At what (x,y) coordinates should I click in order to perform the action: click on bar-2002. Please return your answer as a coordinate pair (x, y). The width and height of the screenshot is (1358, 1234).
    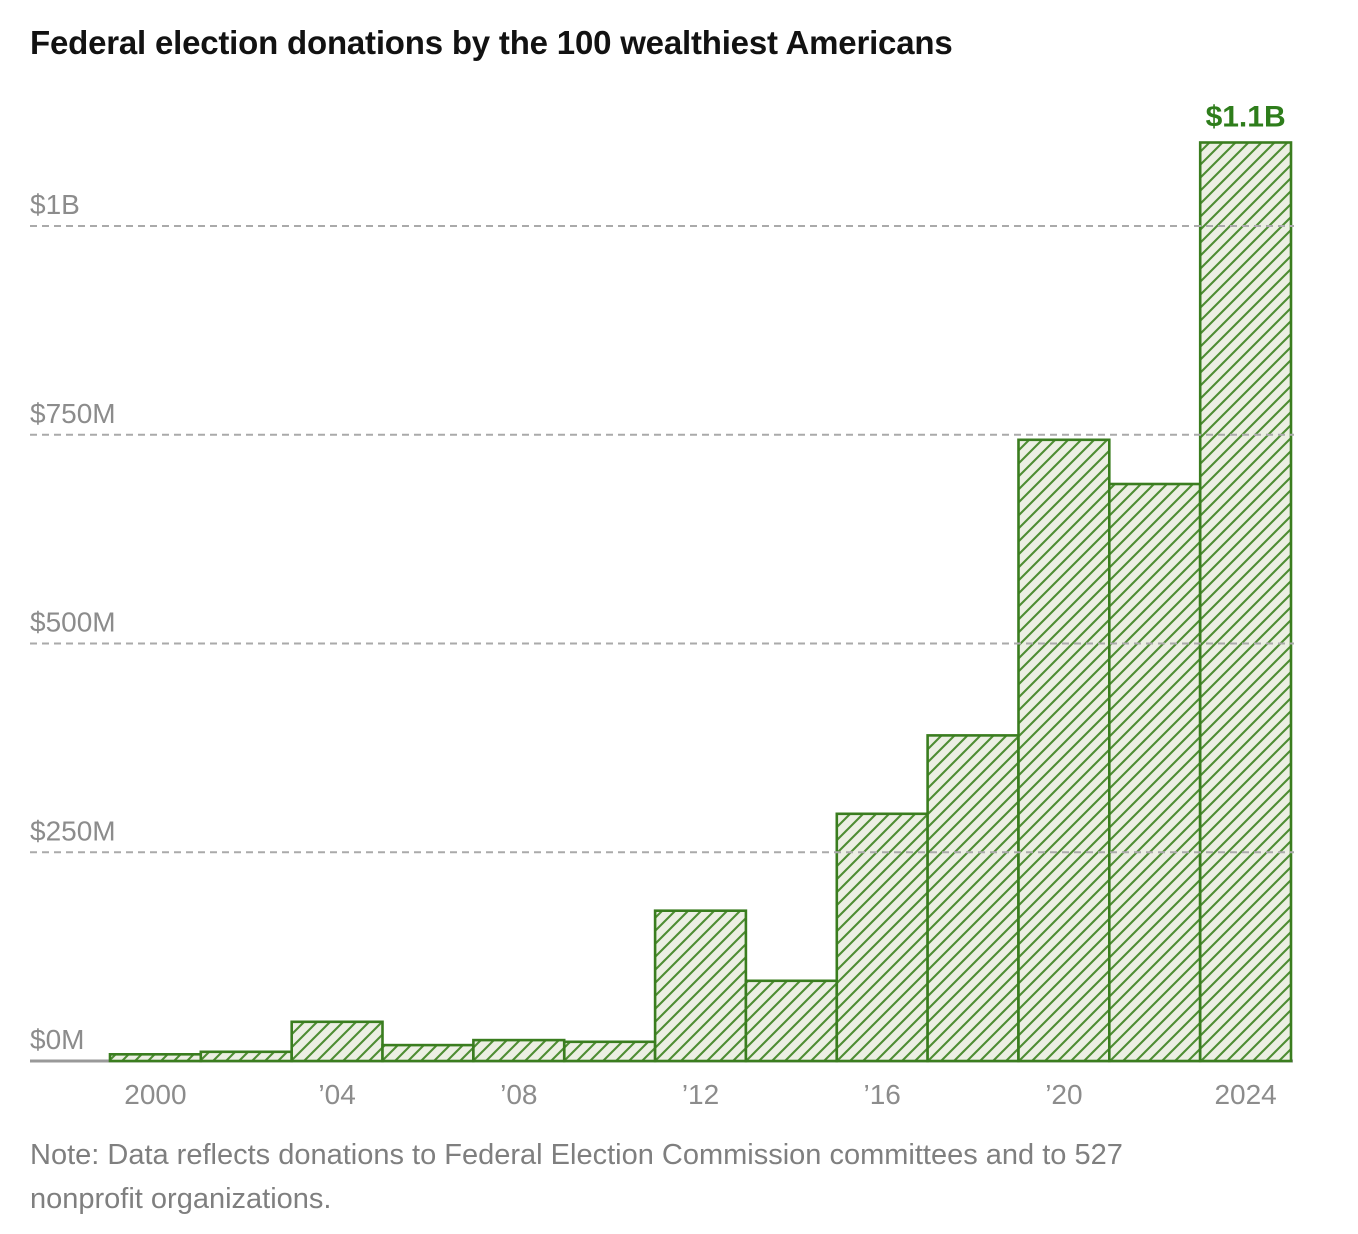
    Looking at the image, I should click on (246, 1056).